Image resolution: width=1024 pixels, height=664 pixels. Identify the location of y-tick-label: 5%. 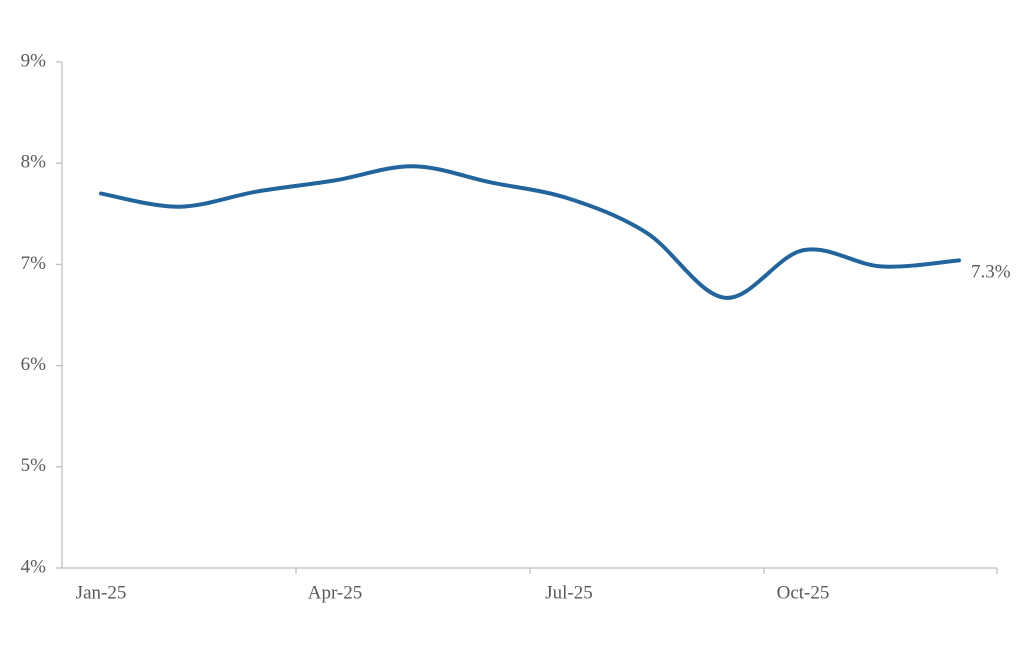
(34, 465).